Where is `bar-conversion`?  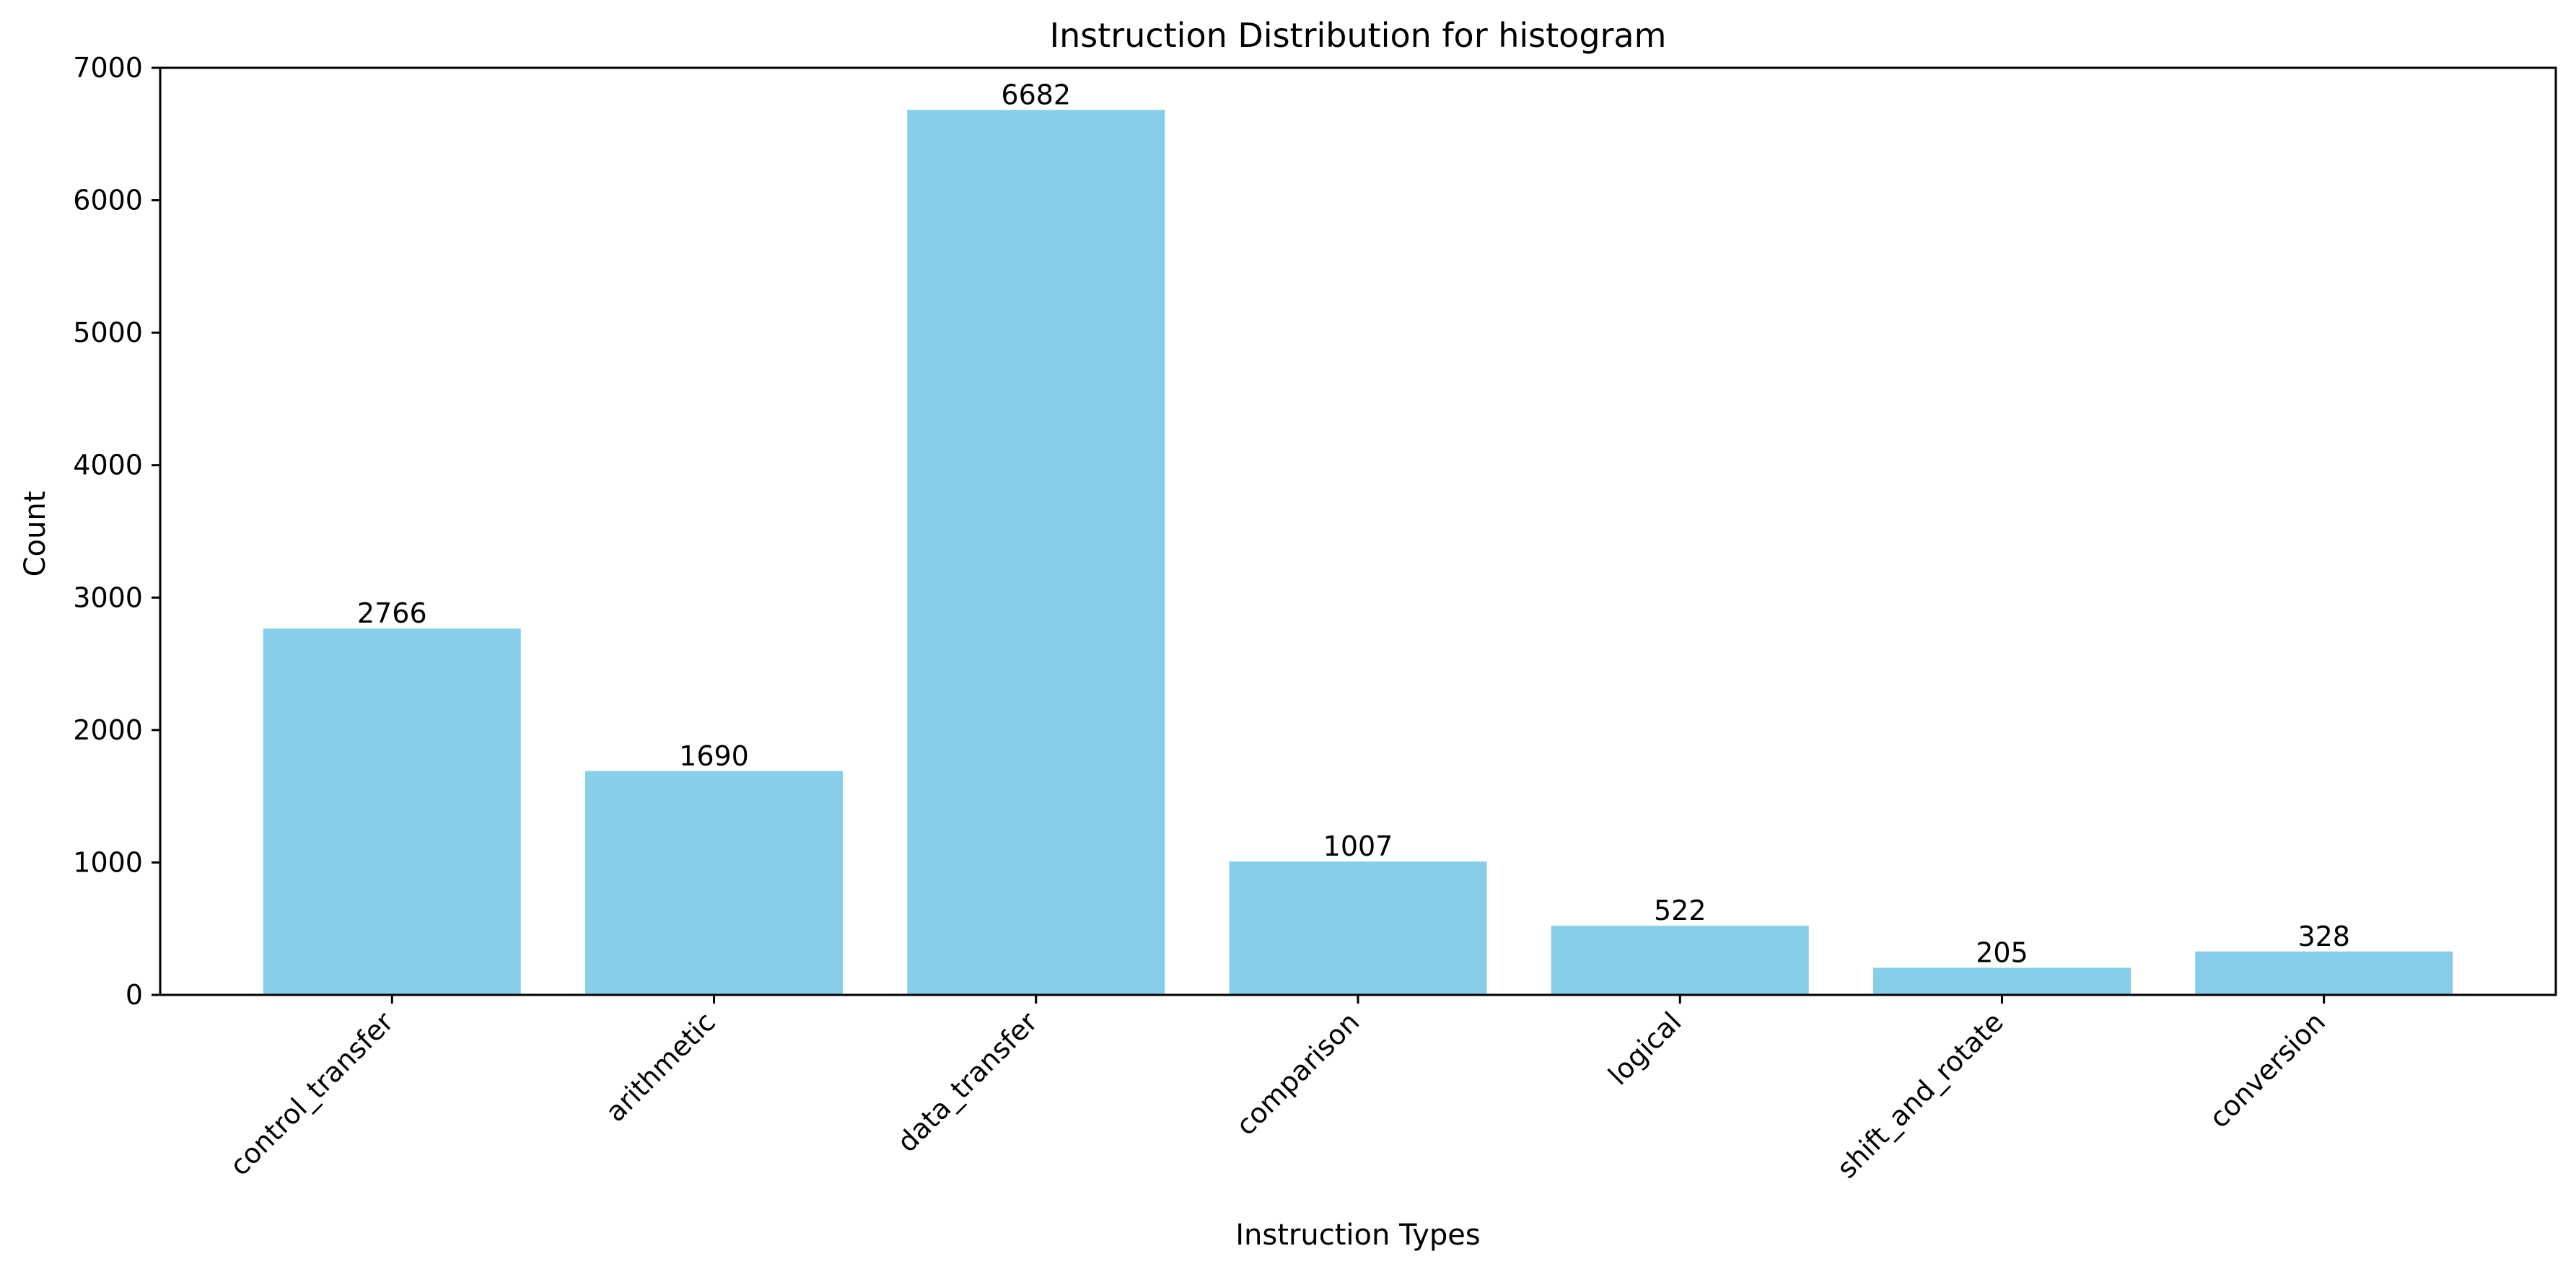 bar-conversion is located at coordinates (2324, 973).